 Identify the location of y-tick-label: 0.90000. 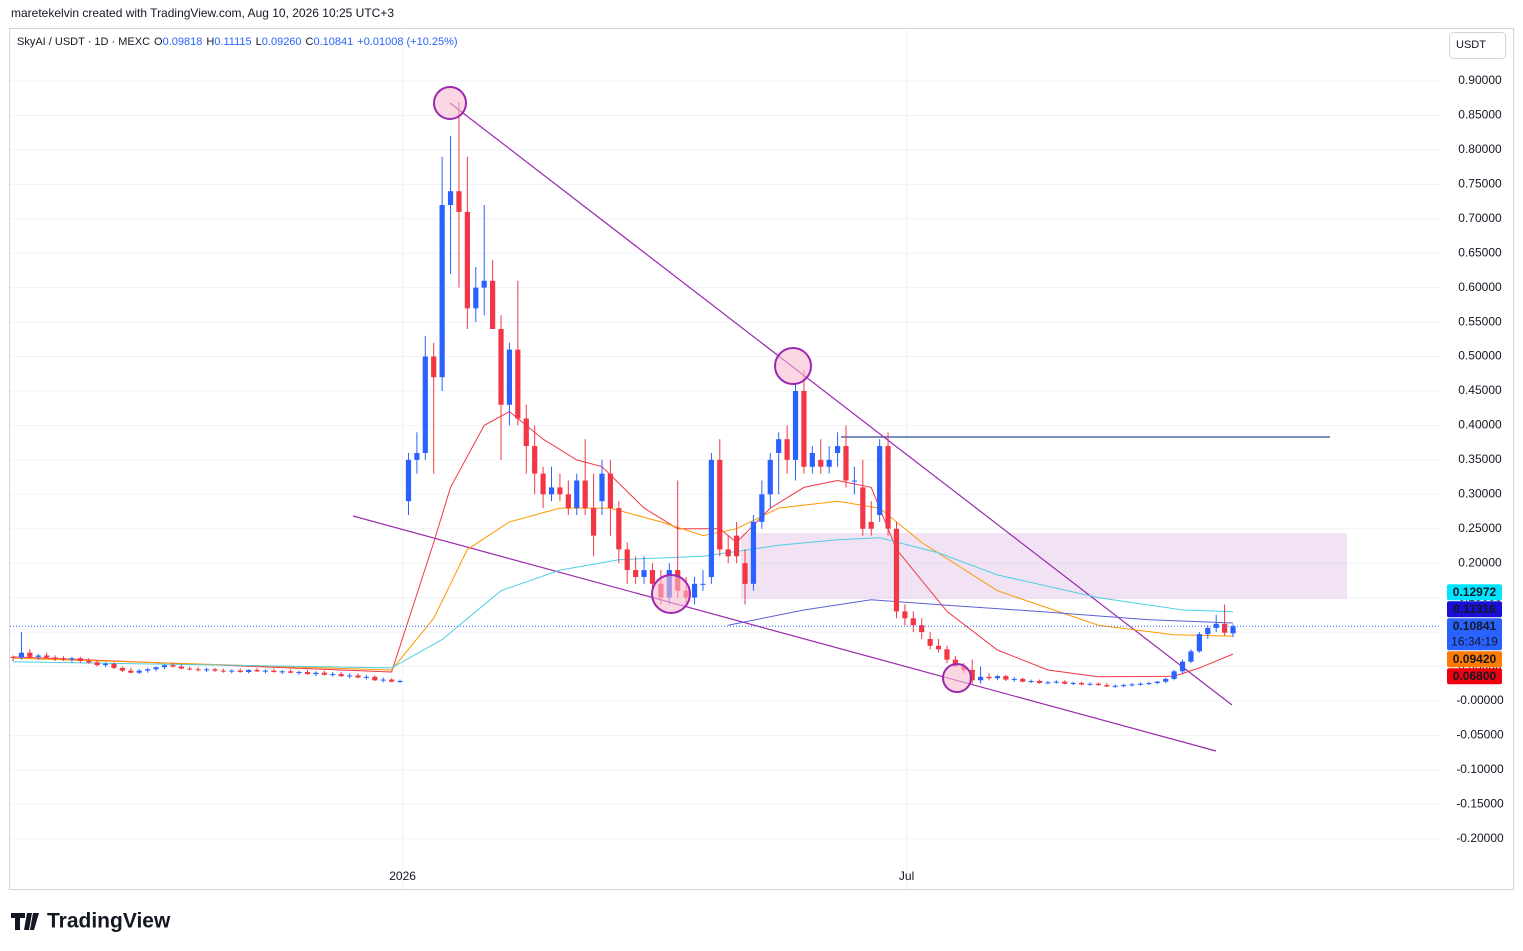
(1480, 80).